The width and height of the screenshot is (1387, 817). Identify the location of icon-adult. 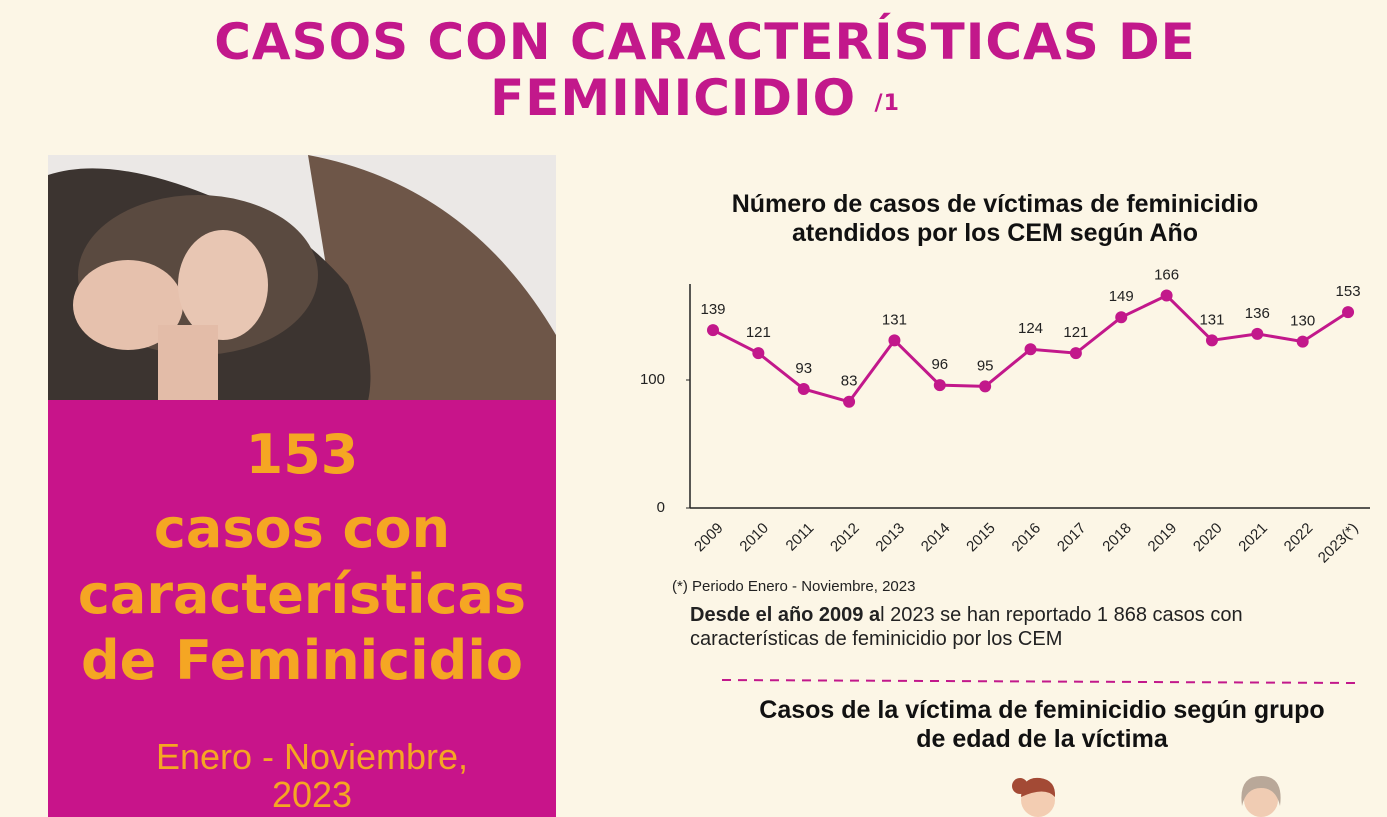
(1261, 796).